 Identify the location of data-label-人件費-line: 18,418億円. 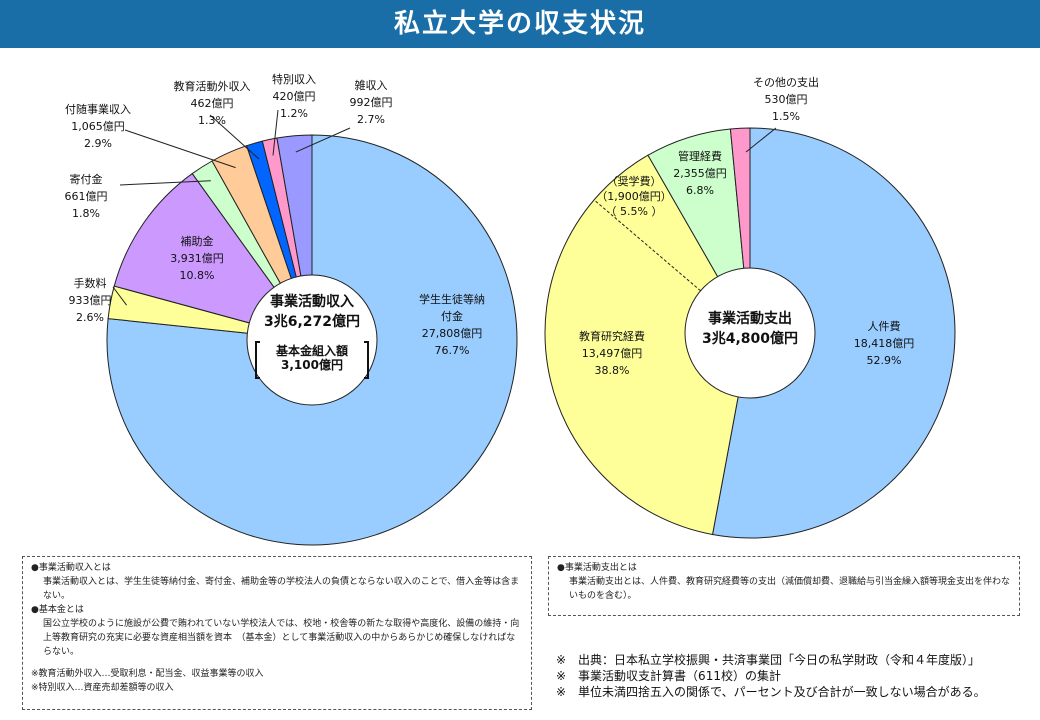
(884, 343).